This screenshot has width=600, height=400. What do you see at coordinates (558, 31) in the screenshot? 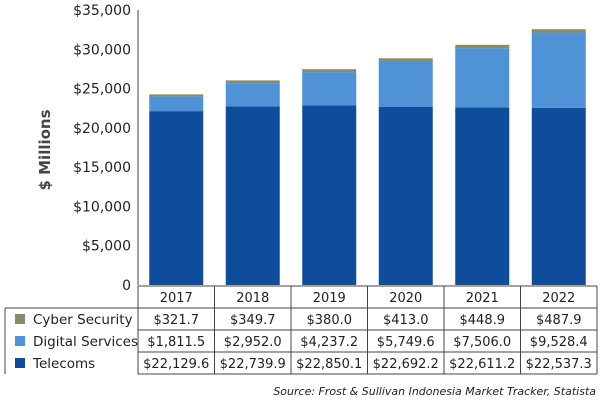
I see `bar-cyber-security-2022` at bounding box center [558, 31].